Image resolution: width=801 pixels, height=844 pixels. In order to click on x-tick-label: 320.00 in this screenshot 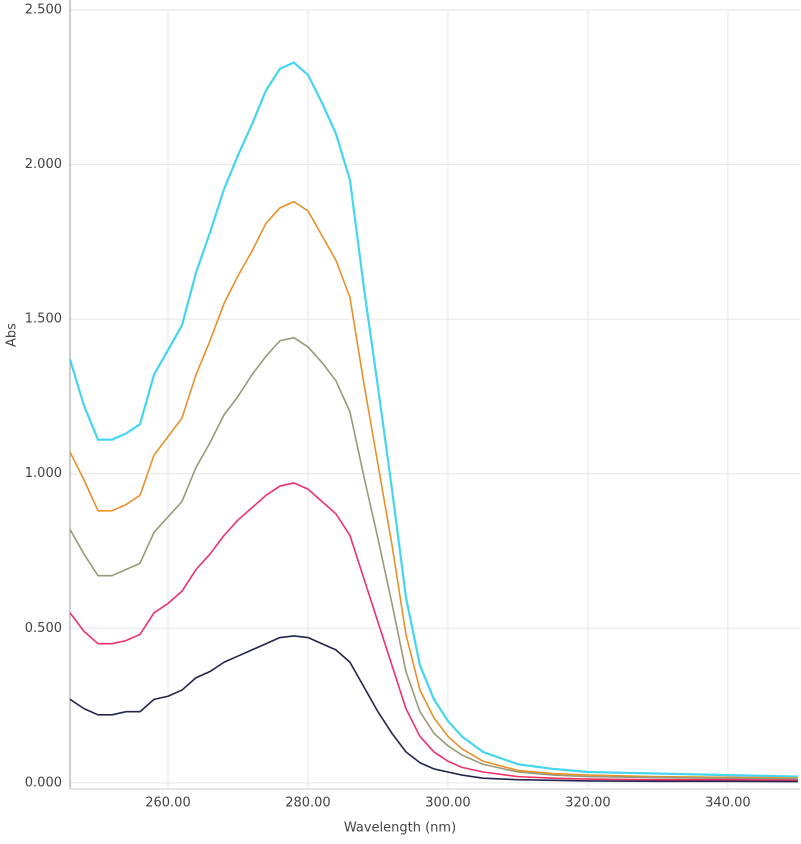, I will do `click(588, 803)`.